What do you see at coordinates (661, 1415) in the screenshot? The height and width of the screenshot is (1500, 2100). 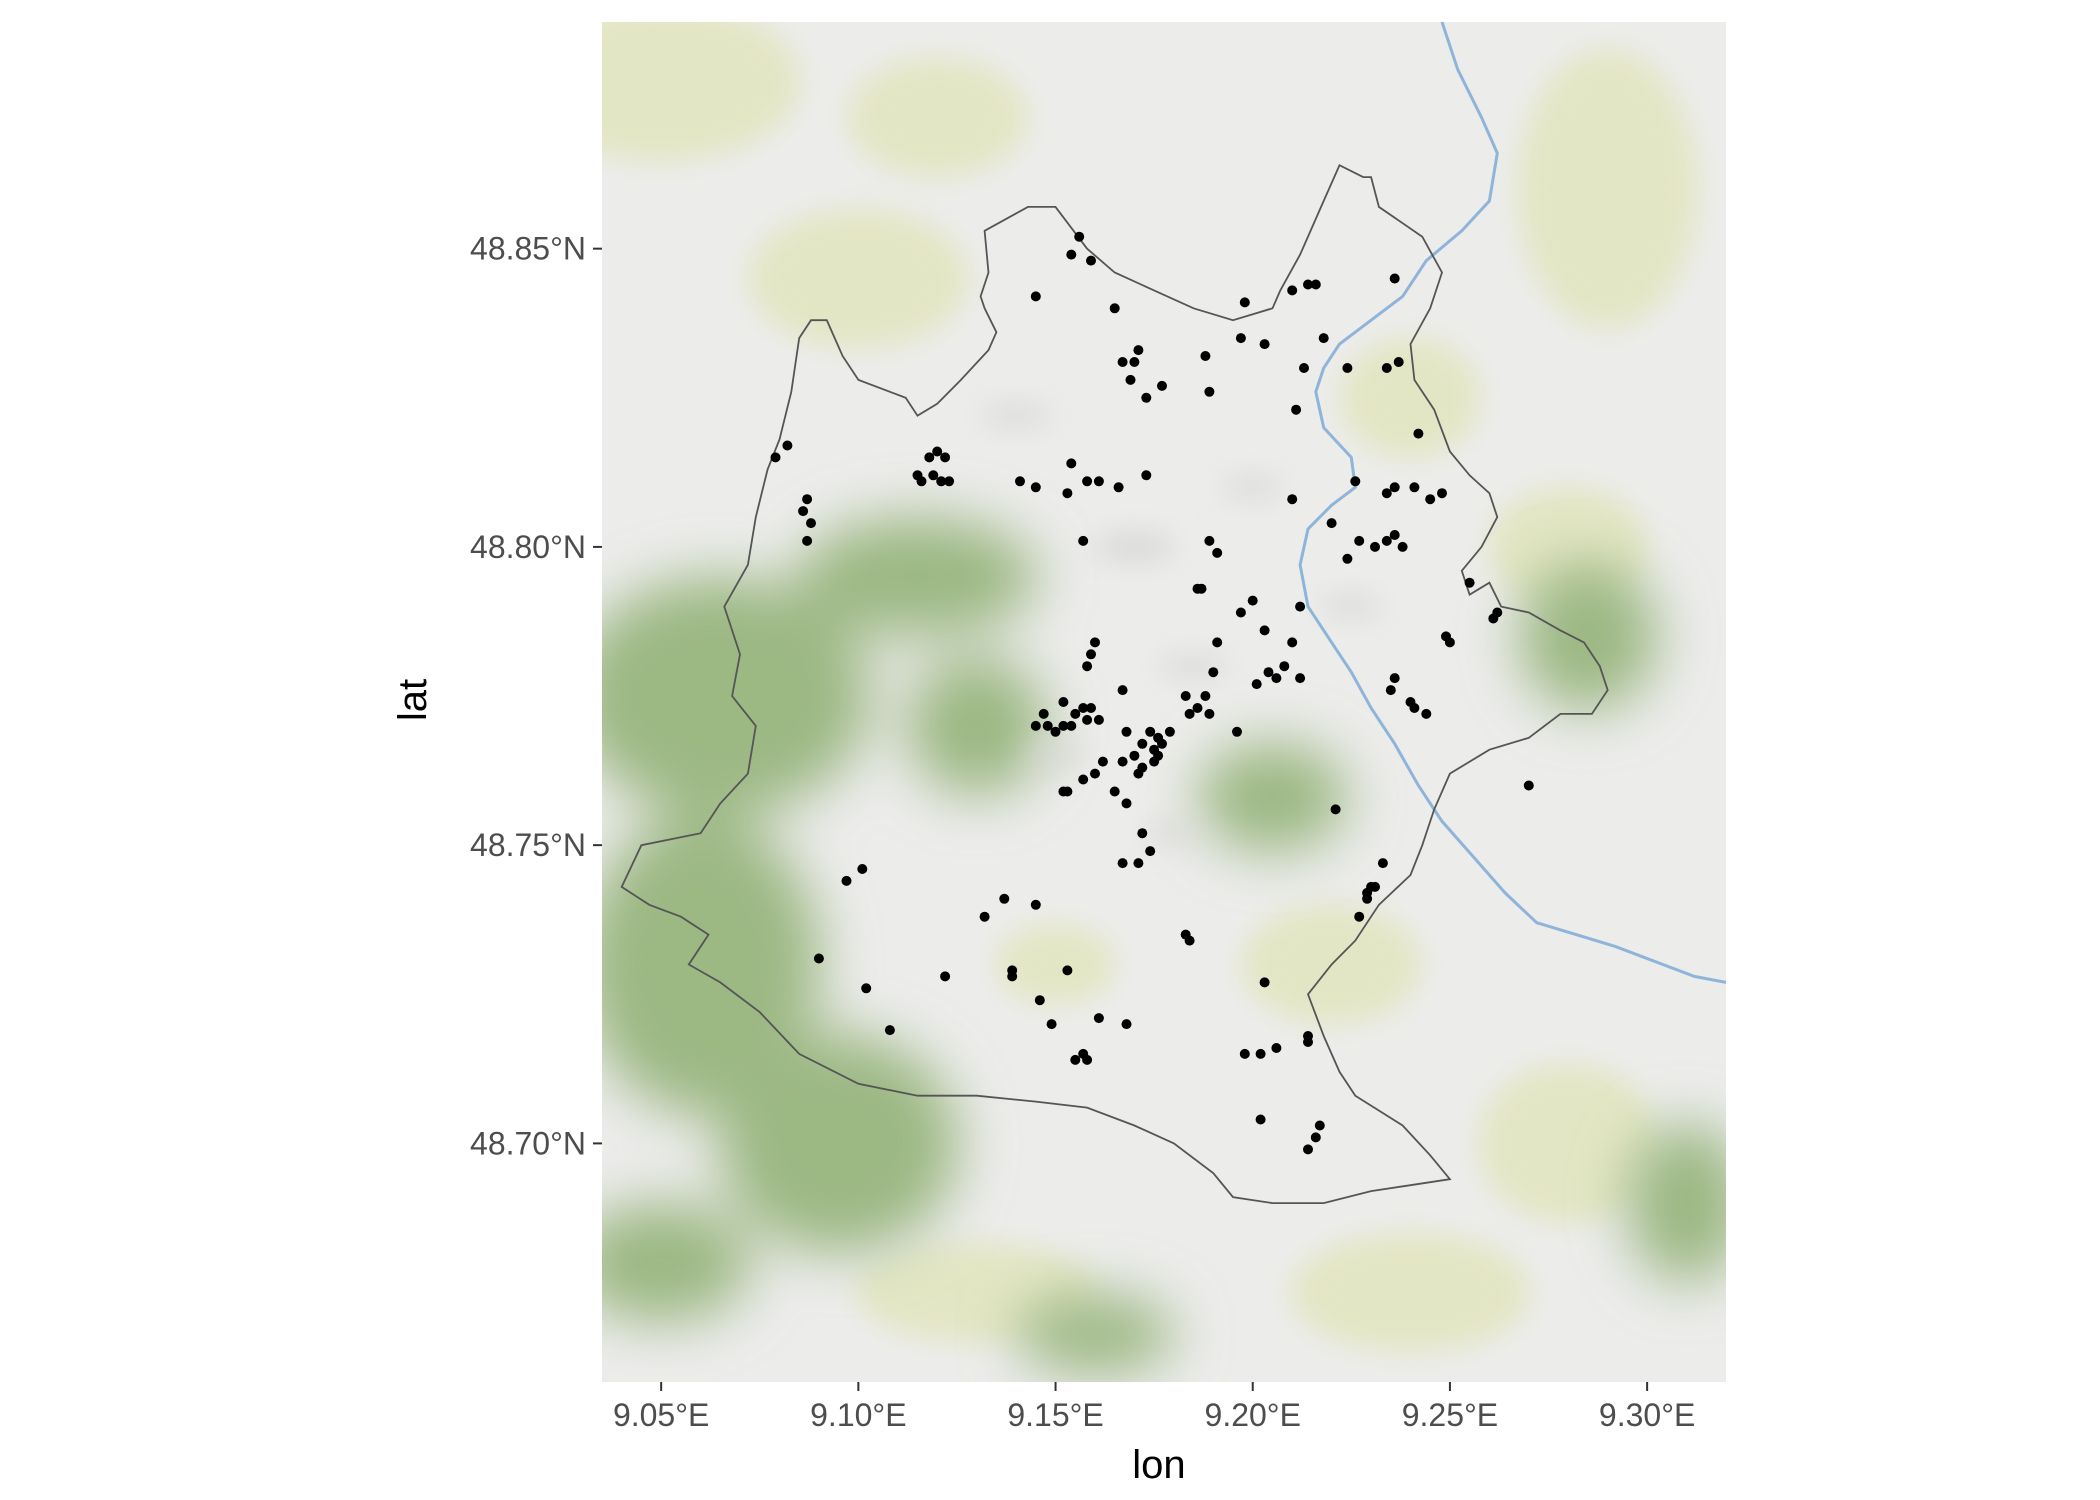 I see `x-tick-label: 9.05°E` at bounding box center [661, 1415].